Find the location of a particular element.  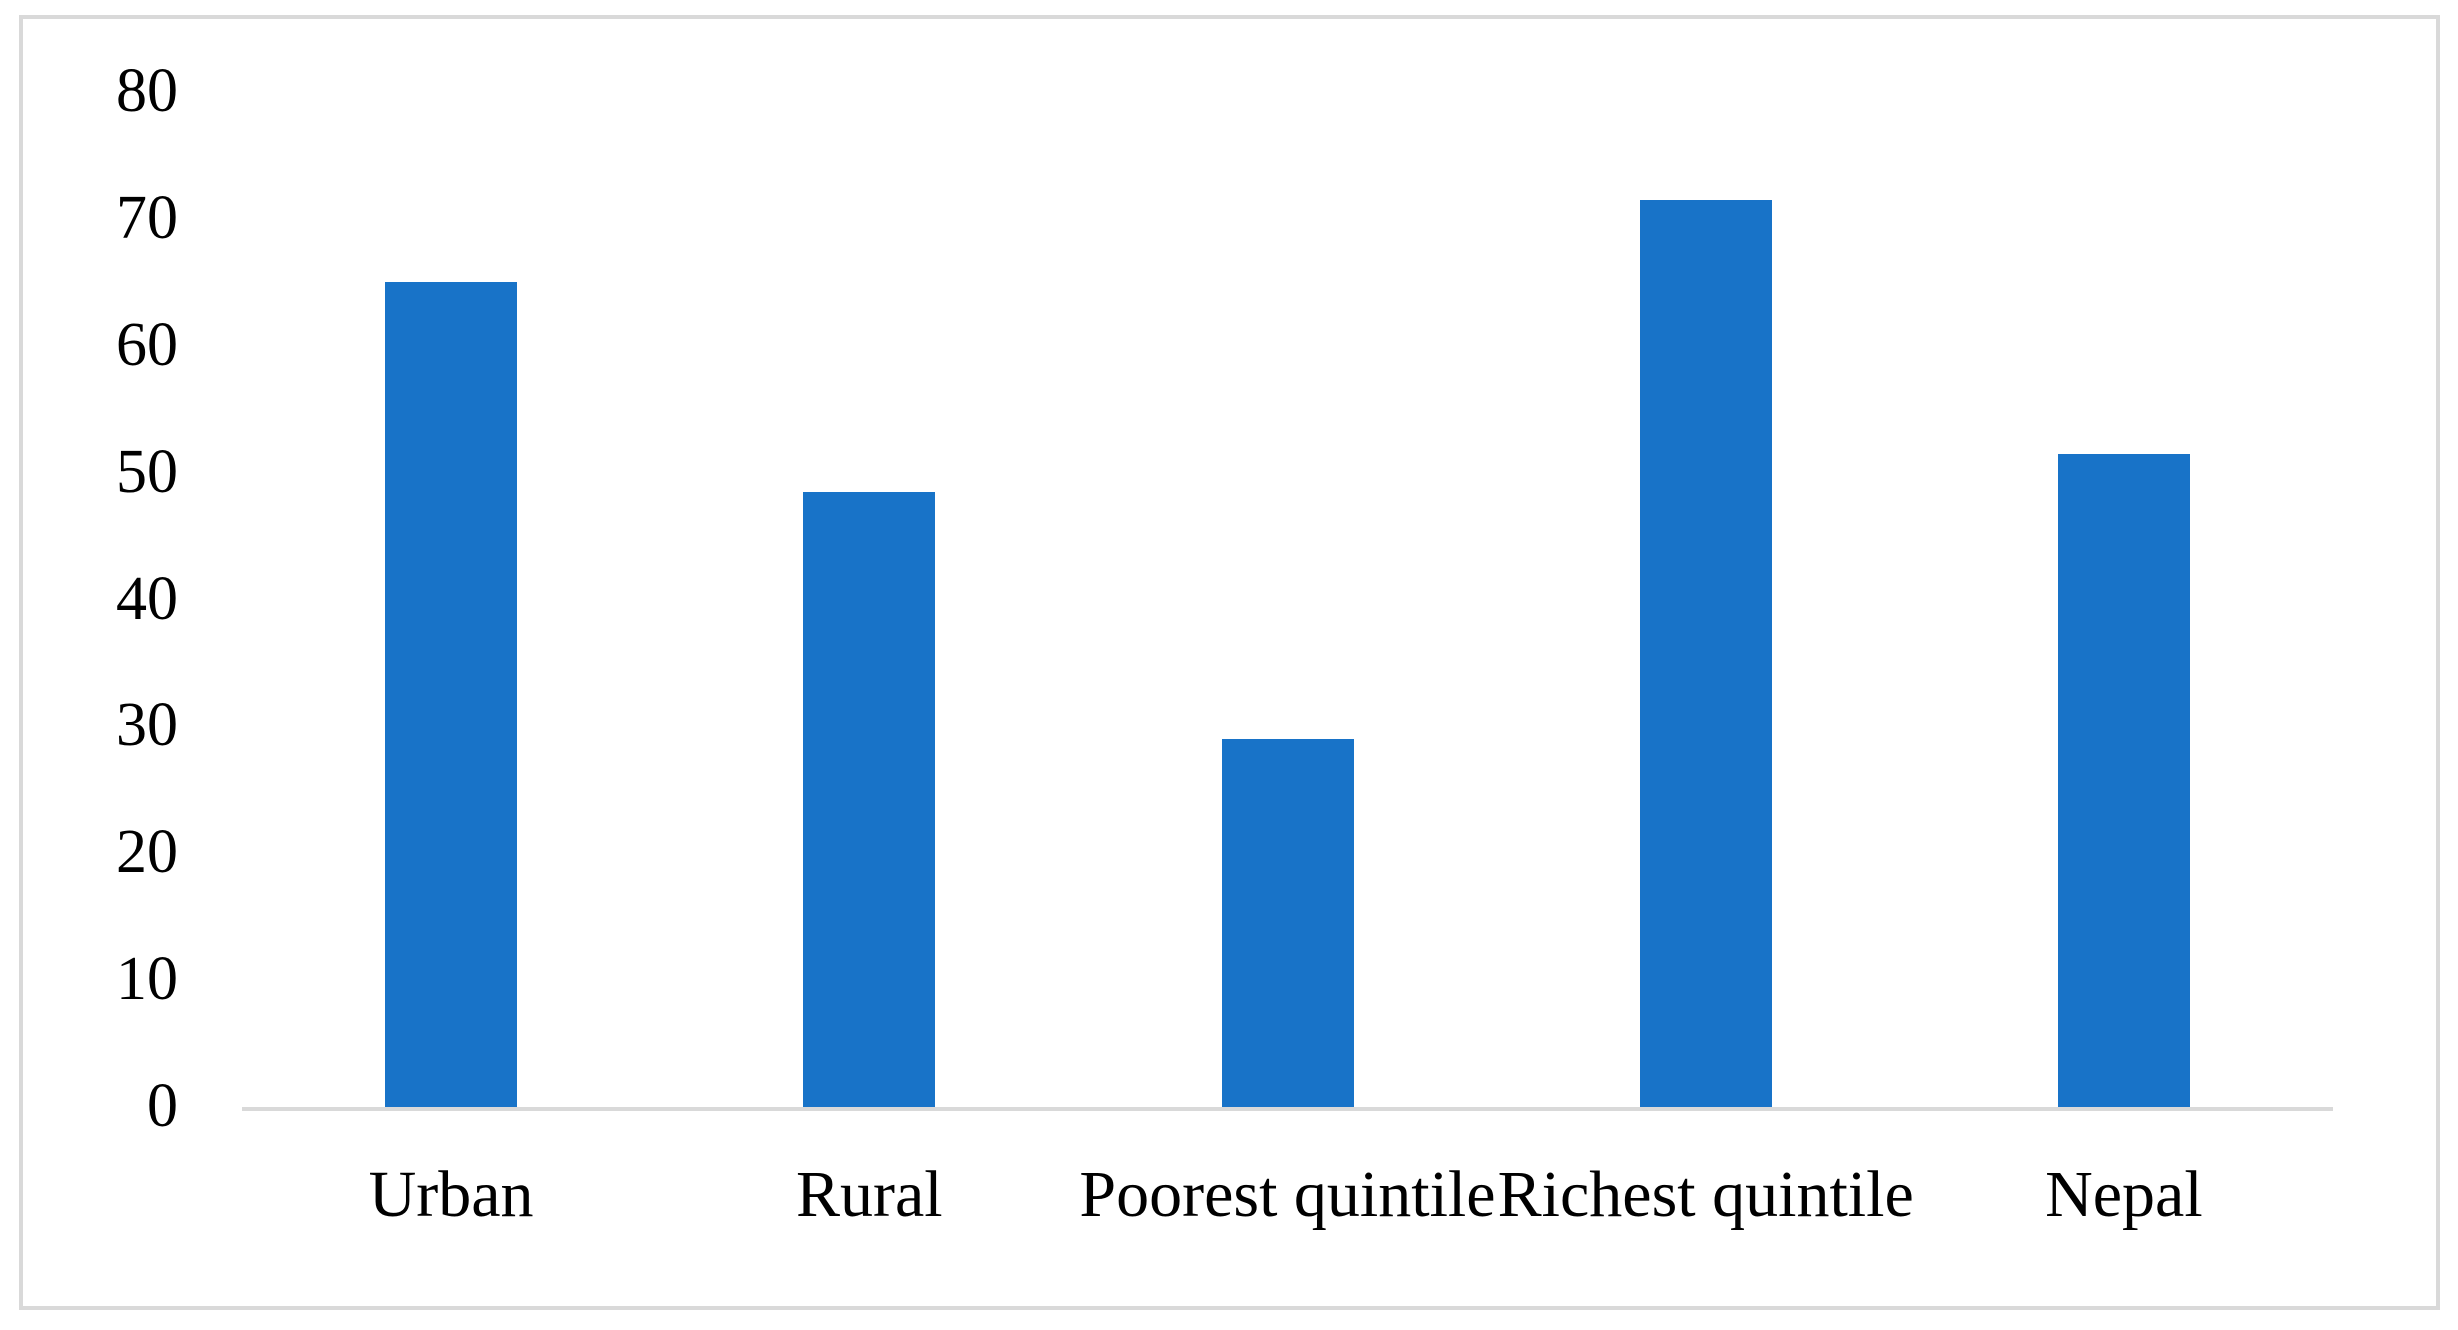

bar-urban is located at coordinates (451, 694).